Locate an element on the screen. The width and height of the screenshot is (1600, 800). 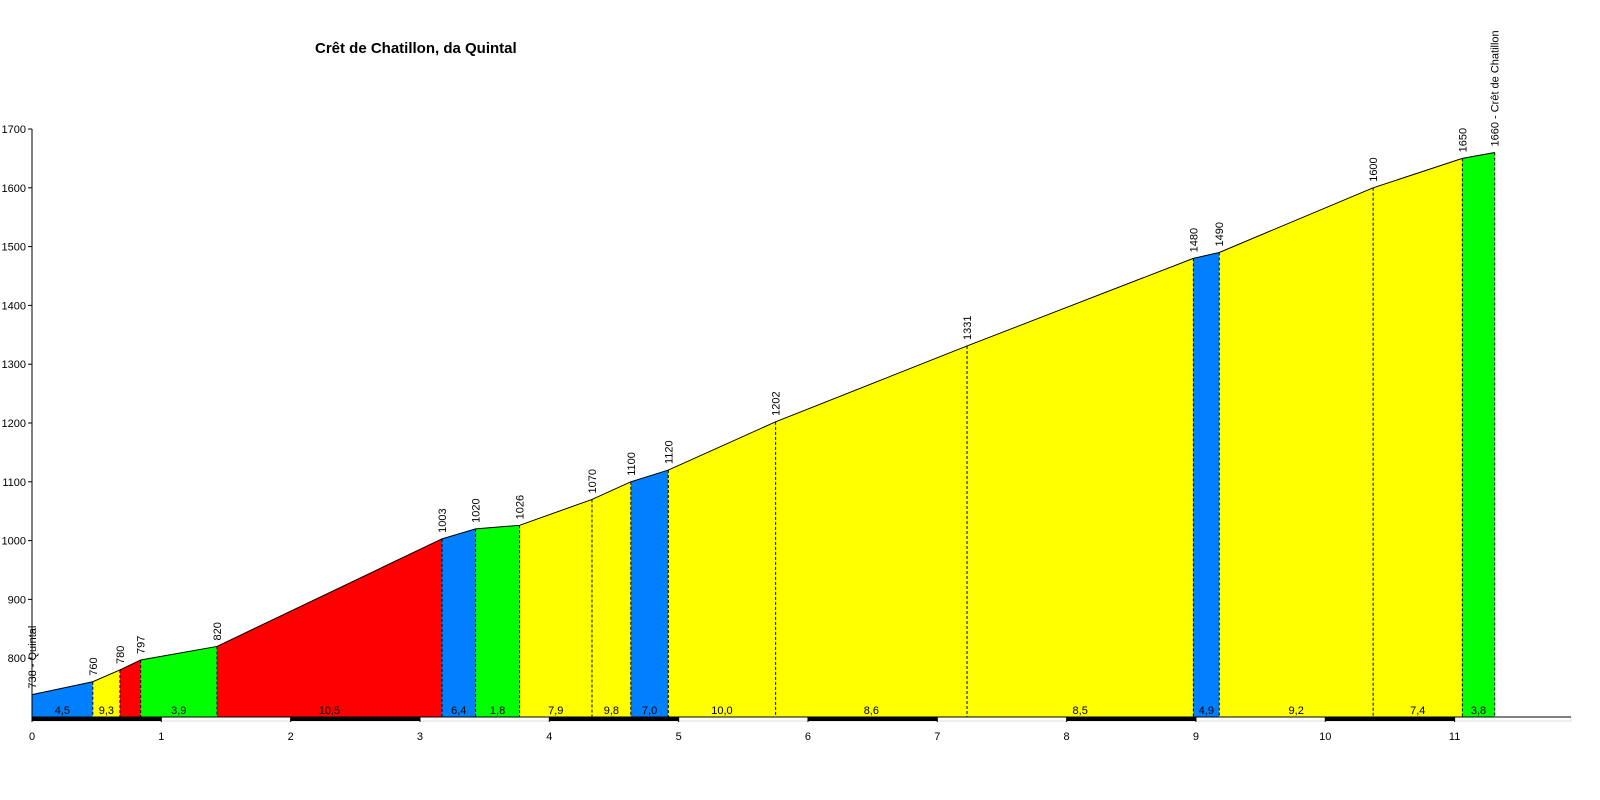
x-tick-label: 7 is located at coordinates (937, 737).